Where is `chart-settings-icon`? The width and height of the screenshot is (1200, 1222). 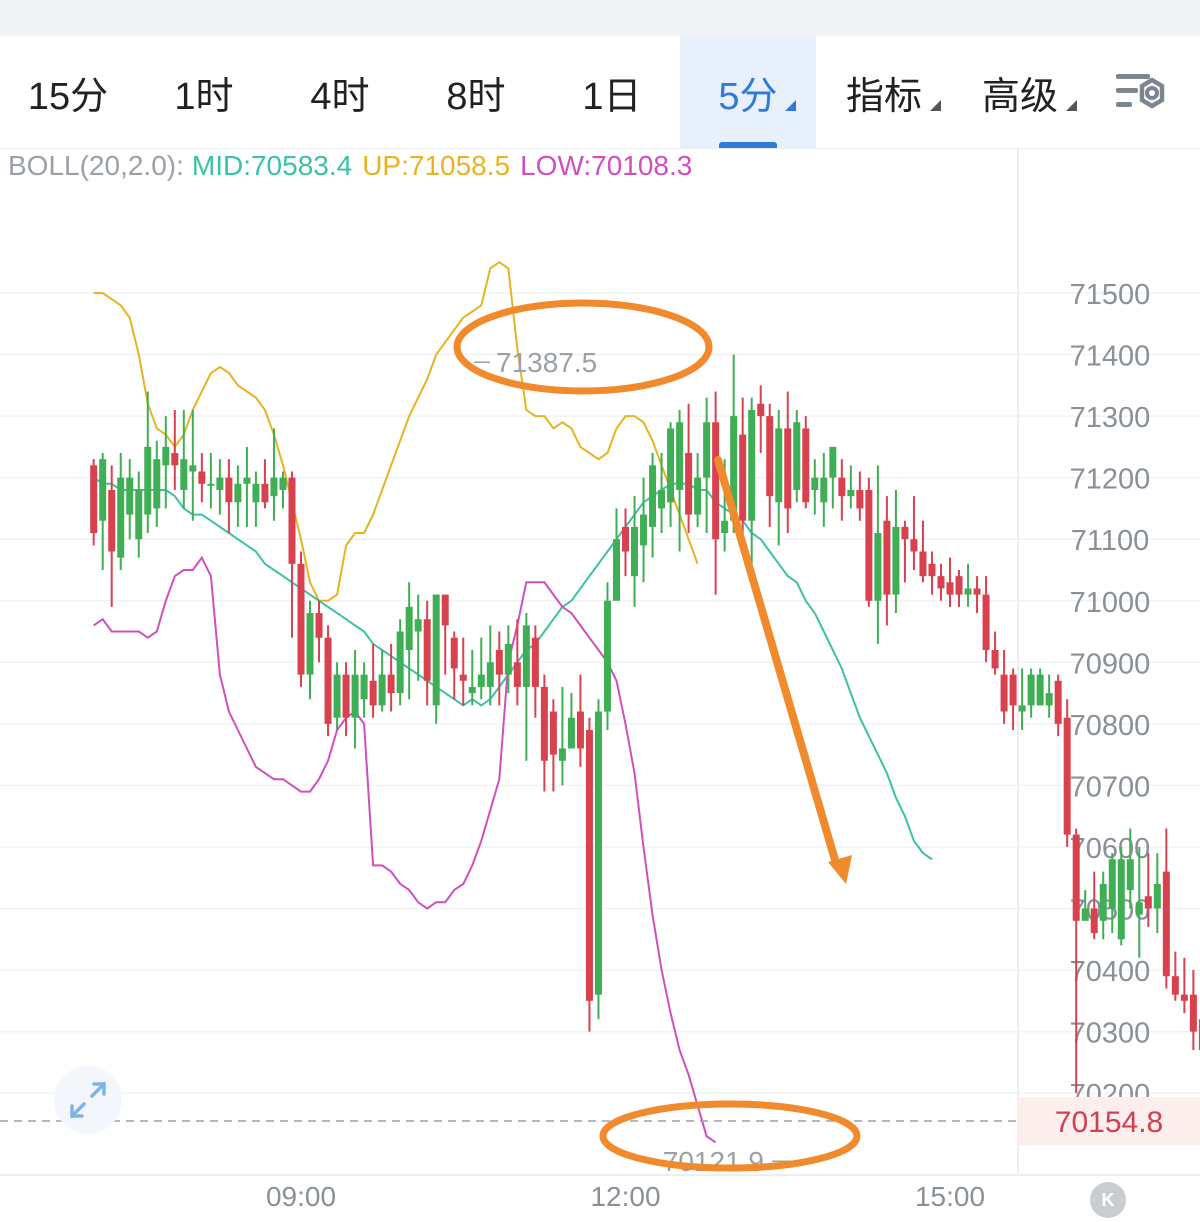 chart-settings-icon is located at coordinates (1142, 94).